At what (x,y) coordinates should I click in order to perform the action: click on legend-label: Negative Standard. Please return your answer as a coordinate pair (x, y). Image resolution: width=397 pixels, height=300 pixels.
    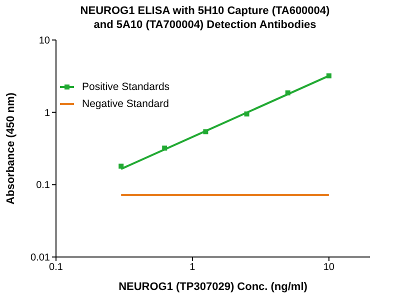
    Looking at the image, I should click on (125, 104).